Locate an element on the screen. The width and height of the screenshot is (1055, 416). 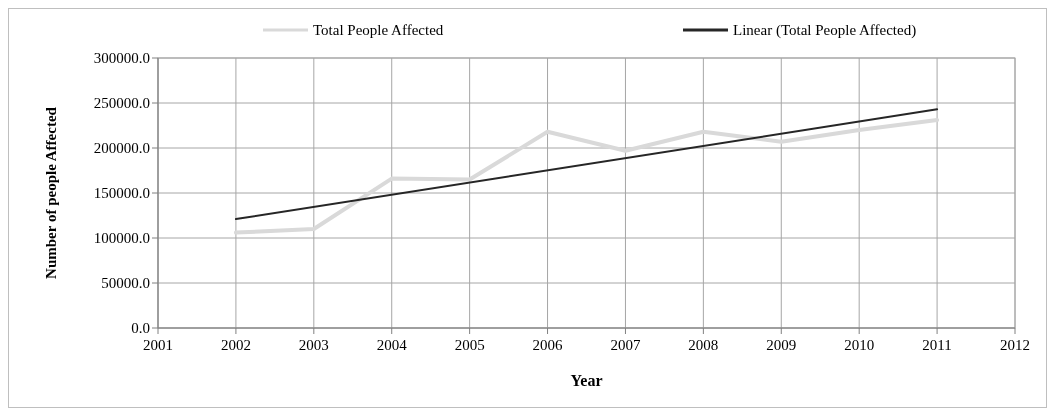
legend-label: Linear (Total People Affected) is located at coordinates (825, 30).